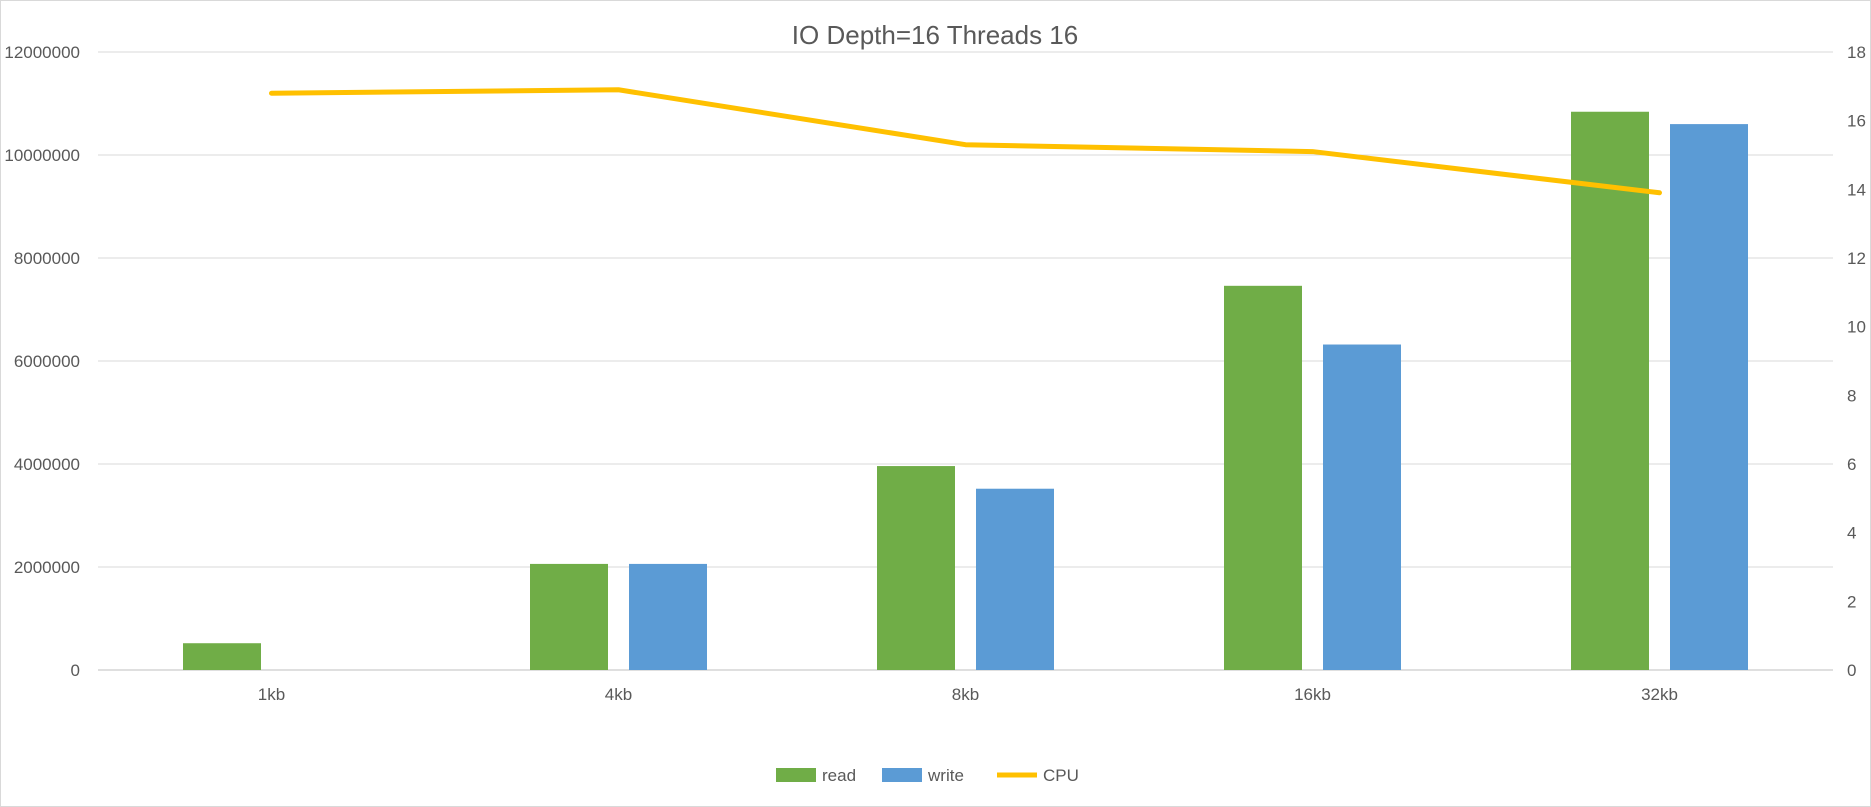 The image size is (1871, 807). What do you see at coordinates (47, 567) in the screenshot?
I see `left-tick-label: 2000000` at bounding box center [47, 567].